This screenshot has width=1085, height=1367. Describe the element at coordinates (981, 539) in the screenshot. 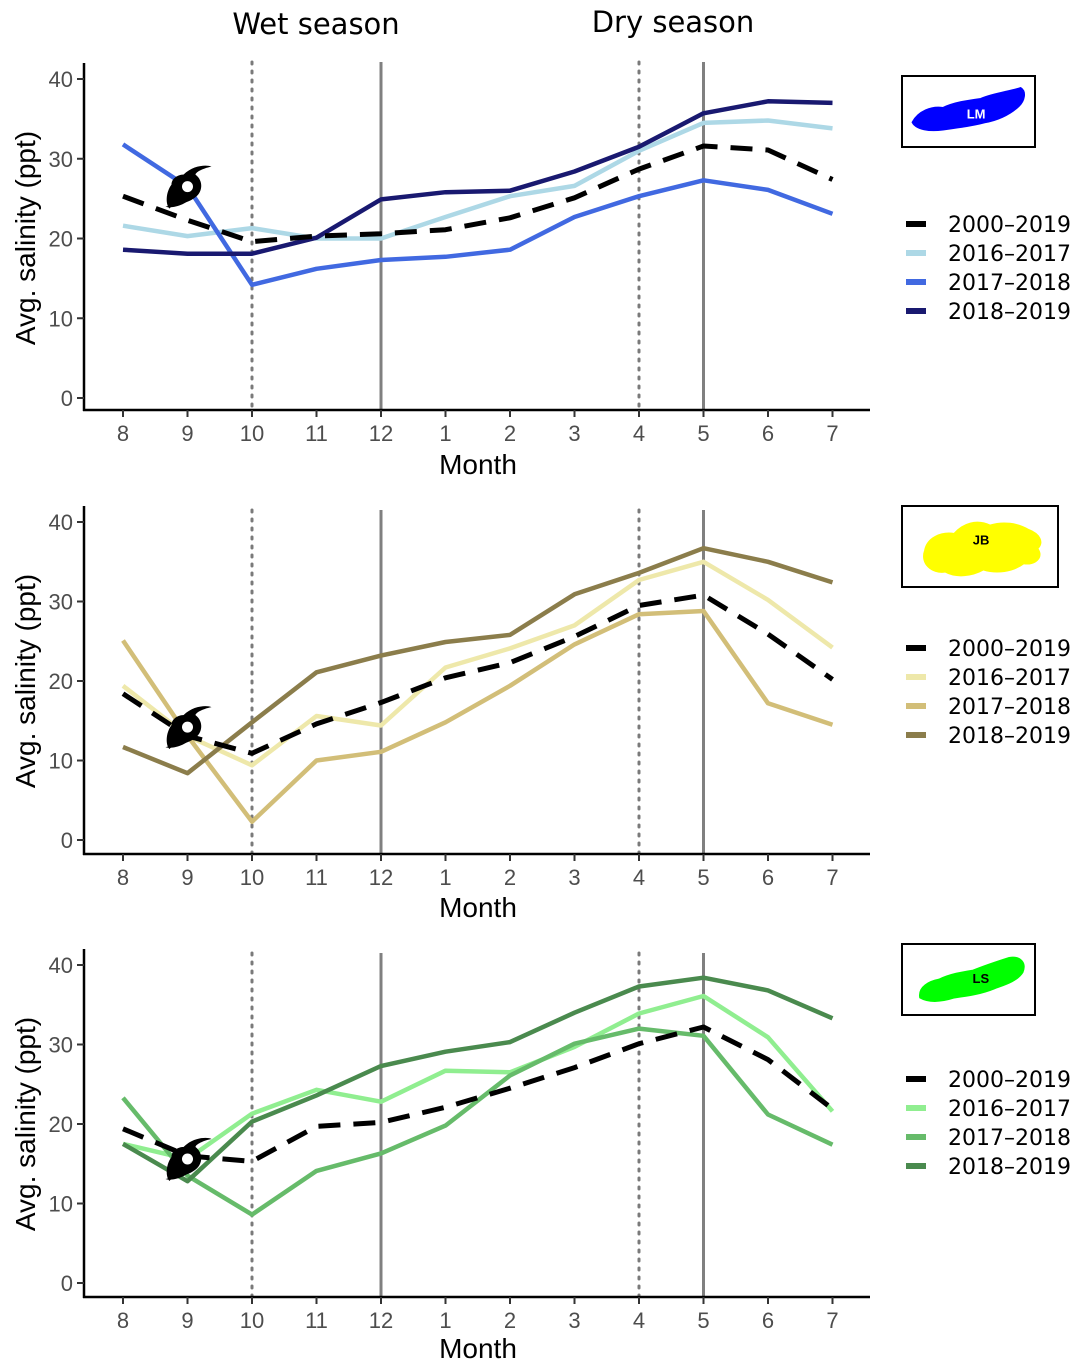

I see `site-map-label: JB` at that location.